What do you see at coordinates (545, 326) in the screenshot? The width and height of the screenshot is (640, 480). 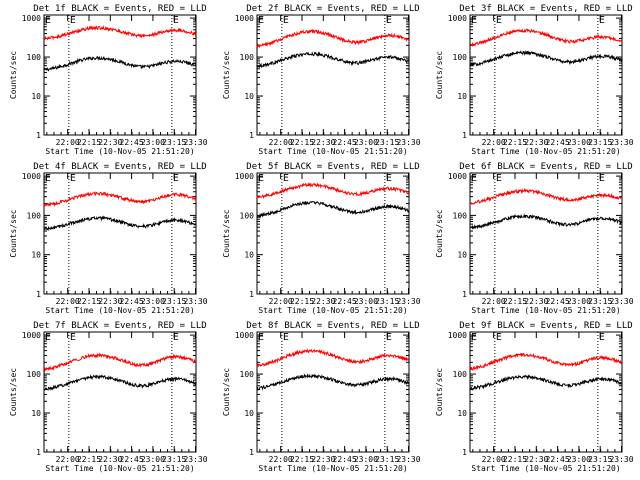 I see `panel-title: Det 9f BLACK = Events, RED = LLD` at bounding box center [545, 326].